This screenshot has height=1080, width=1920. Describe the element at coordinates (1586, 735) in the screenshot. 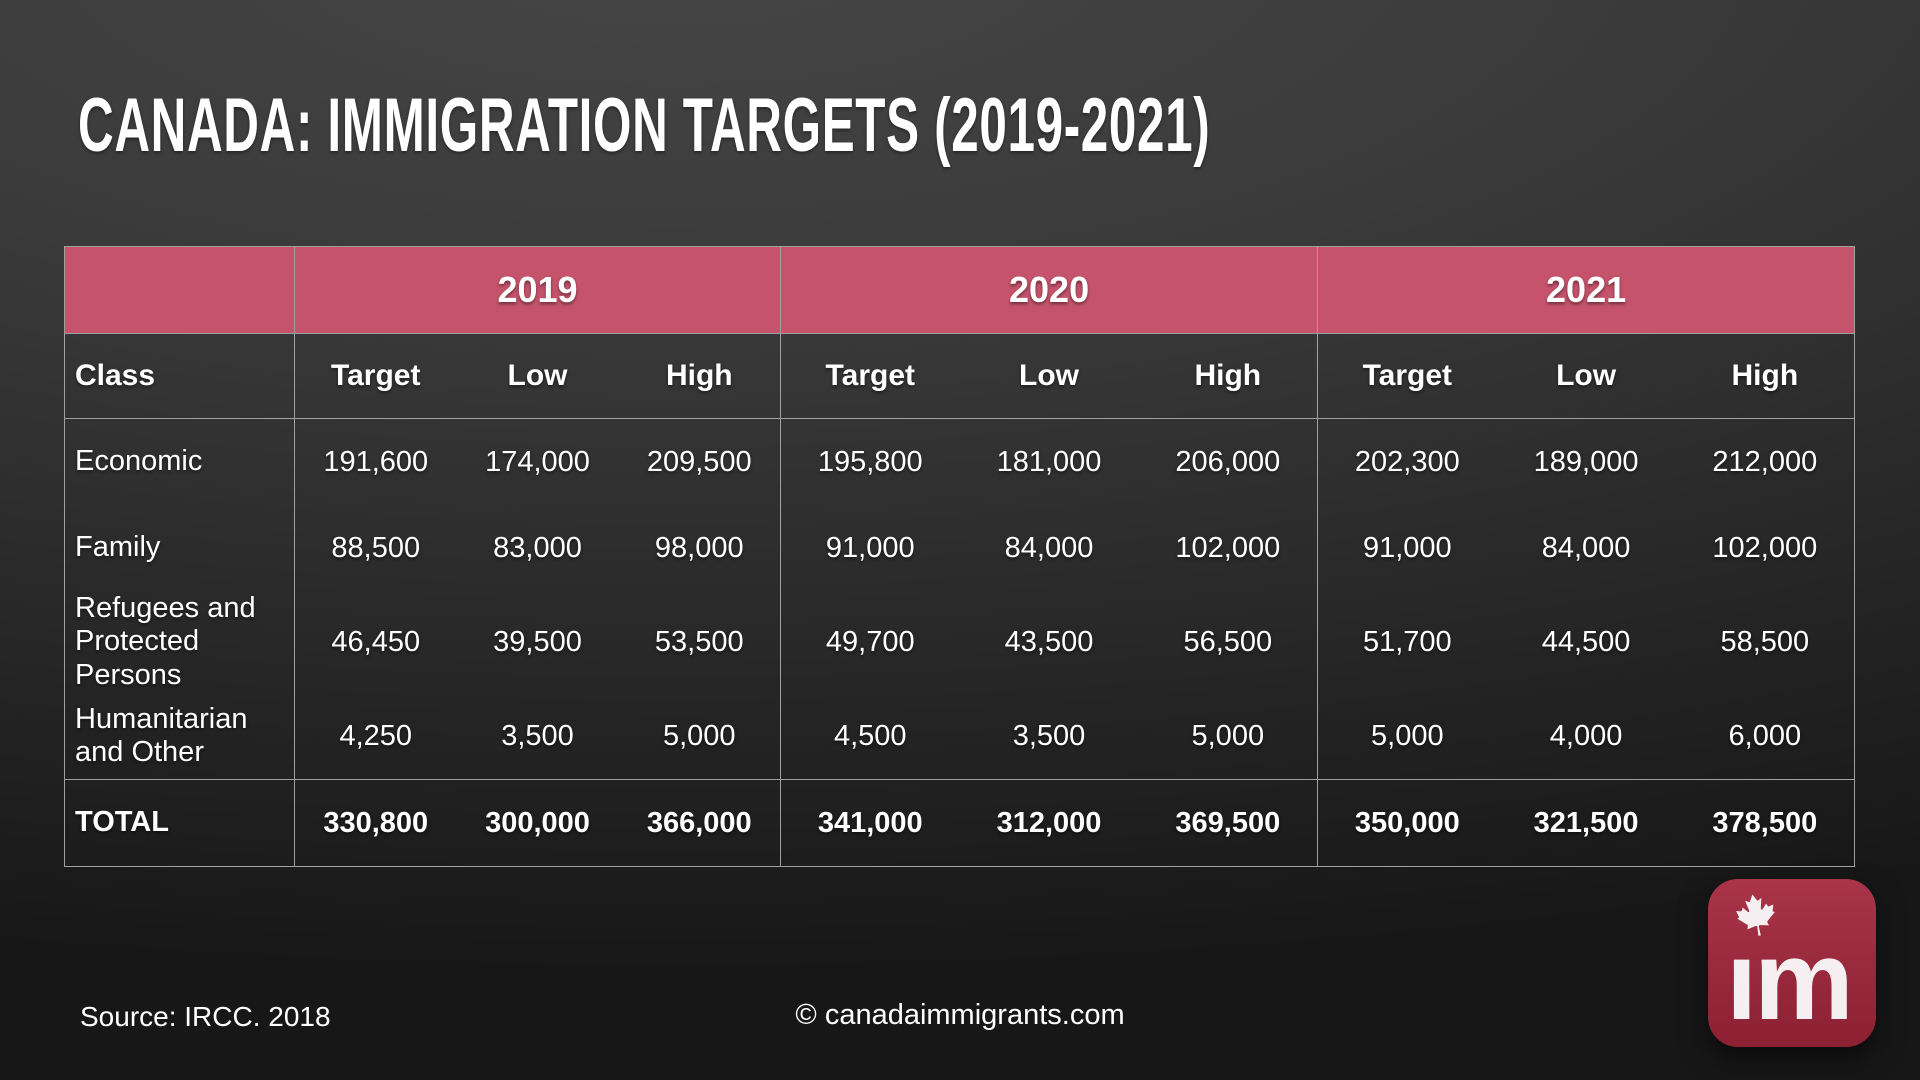

I see `value-cell: 4,000` at that location.